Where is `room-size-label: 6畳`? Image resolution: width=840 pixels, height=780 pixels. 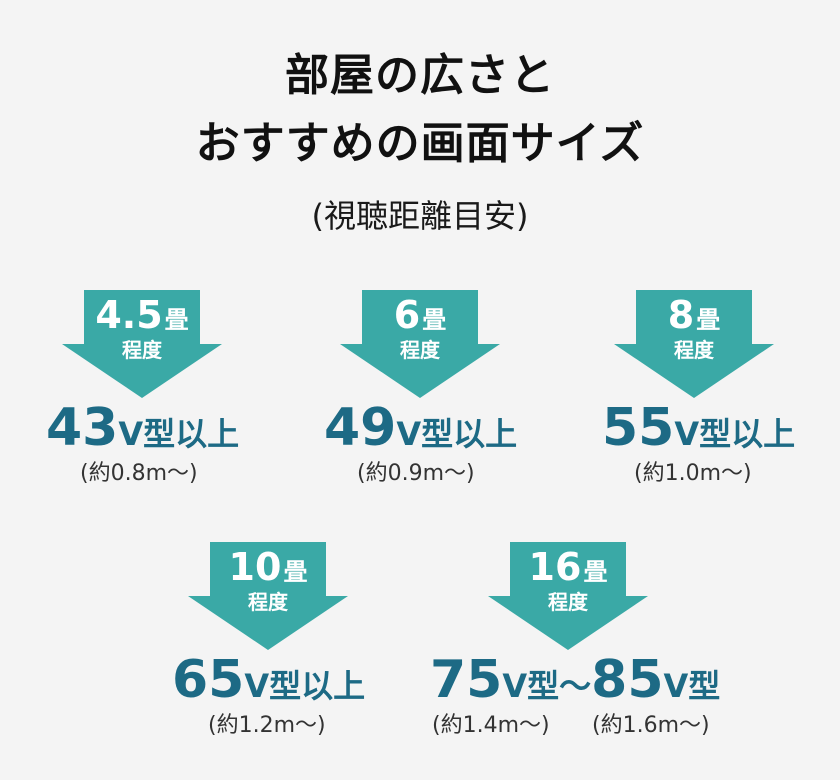 room-size-label: 6畳 is located at coordinates (420, 315).